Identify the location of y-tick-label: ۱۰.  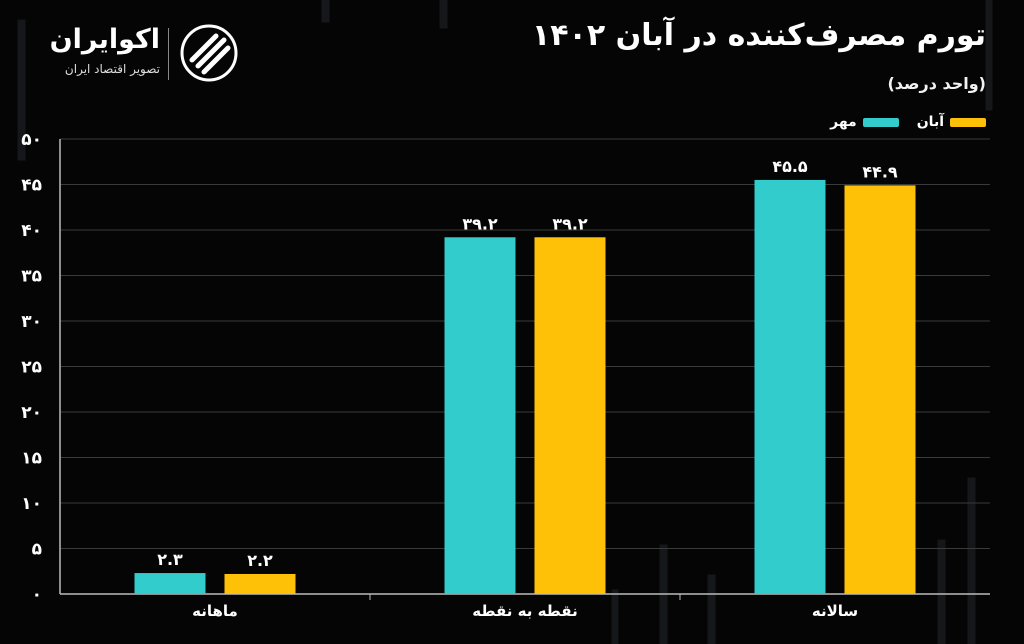
(31, 504).